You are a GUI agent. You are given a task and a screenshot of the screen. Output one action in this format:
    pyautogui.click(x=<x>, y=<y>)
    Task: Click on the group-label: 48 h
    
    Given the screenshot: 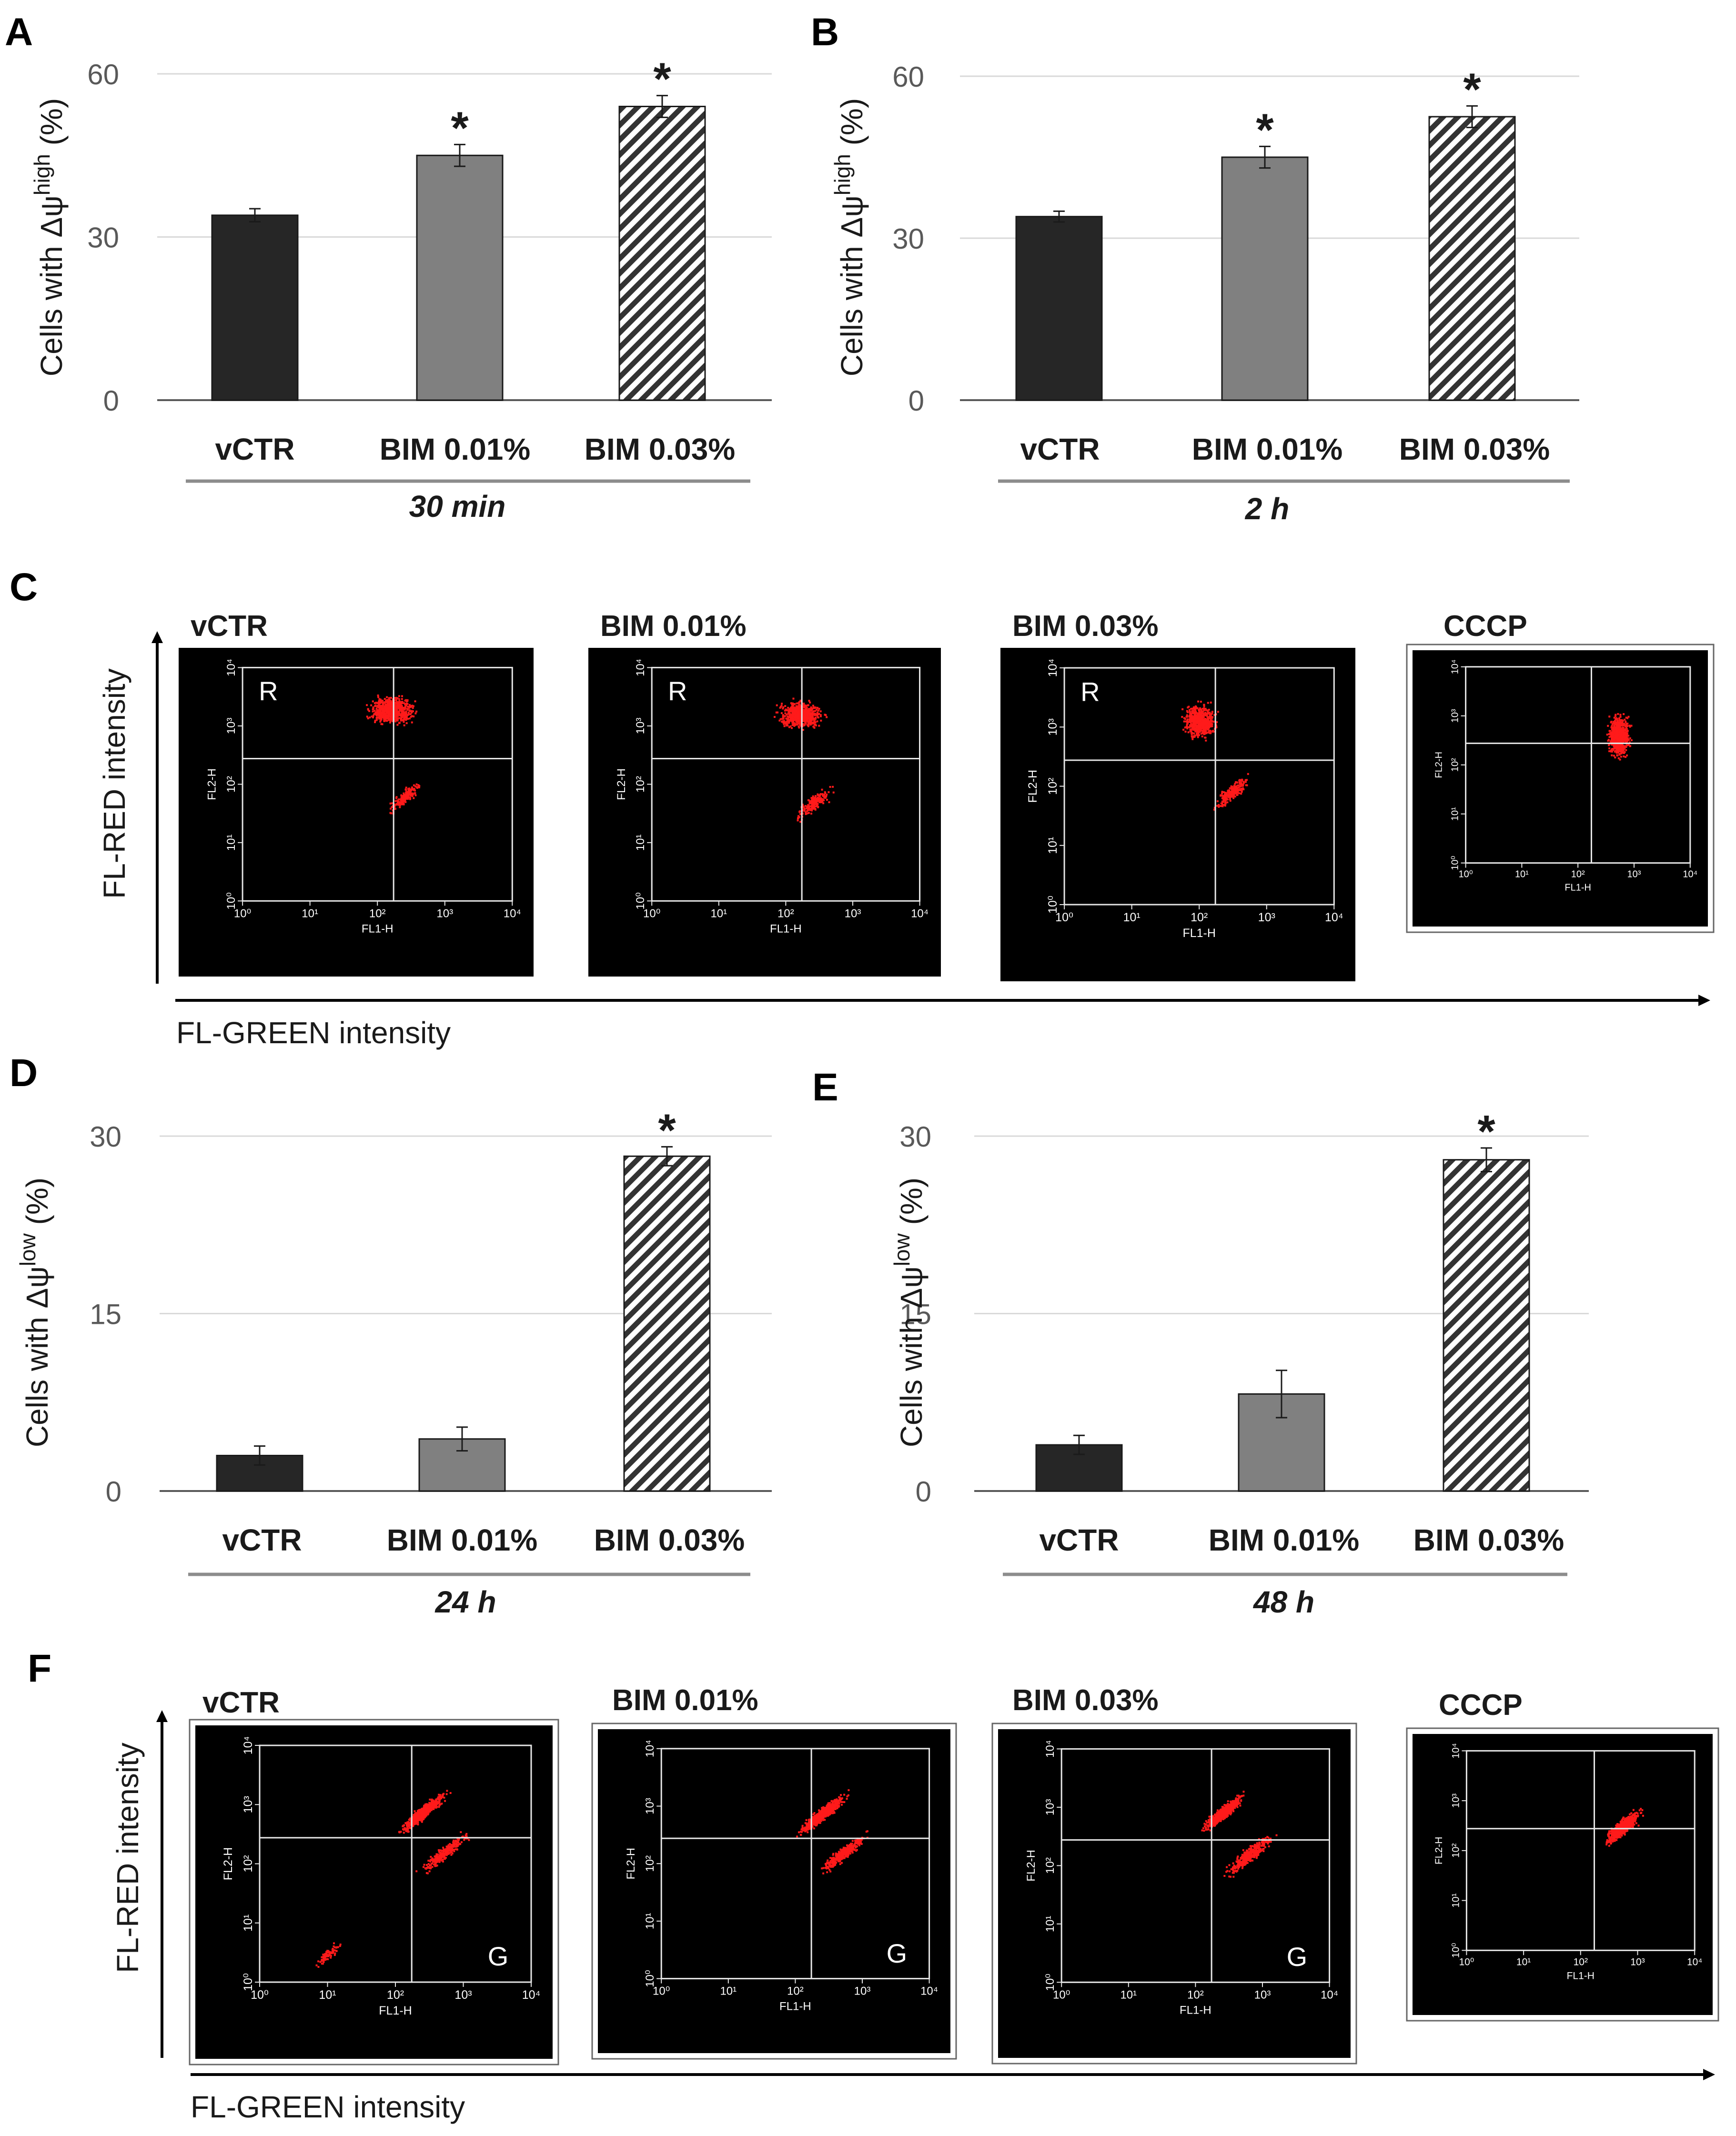 What is the action you would take?
    pyautogui.click(x=1283, y=1602)
    